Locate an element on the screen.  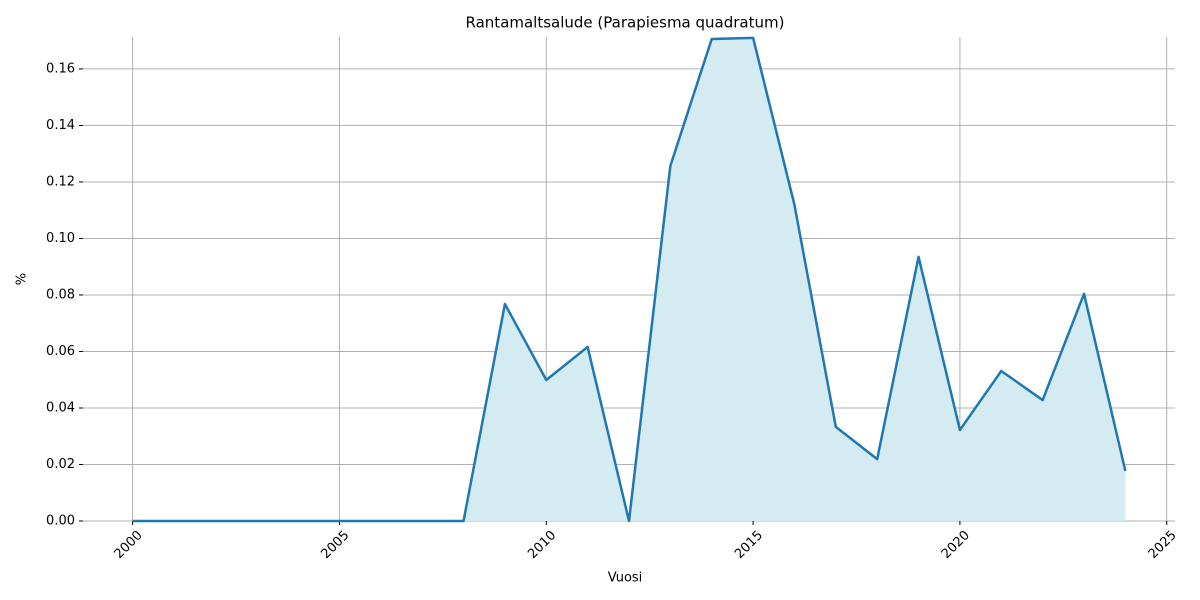
y-tick-label: 0.00 is located at coordinates (60, 521).